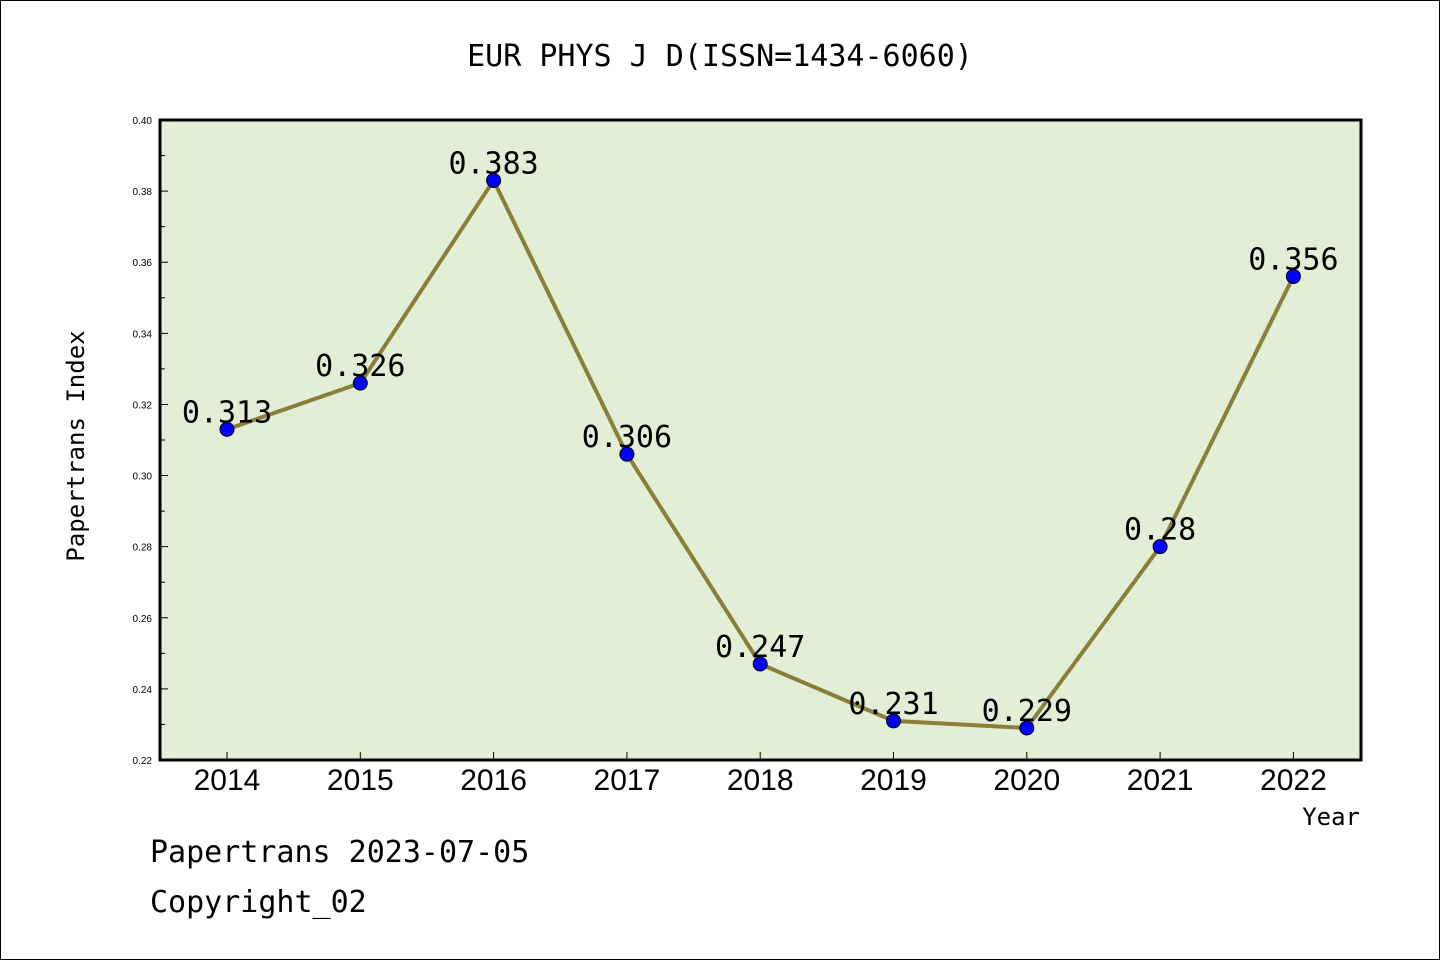 The image size is (1440, 960). I want to click on x-tick-label: 2022, so click(1293, 780).